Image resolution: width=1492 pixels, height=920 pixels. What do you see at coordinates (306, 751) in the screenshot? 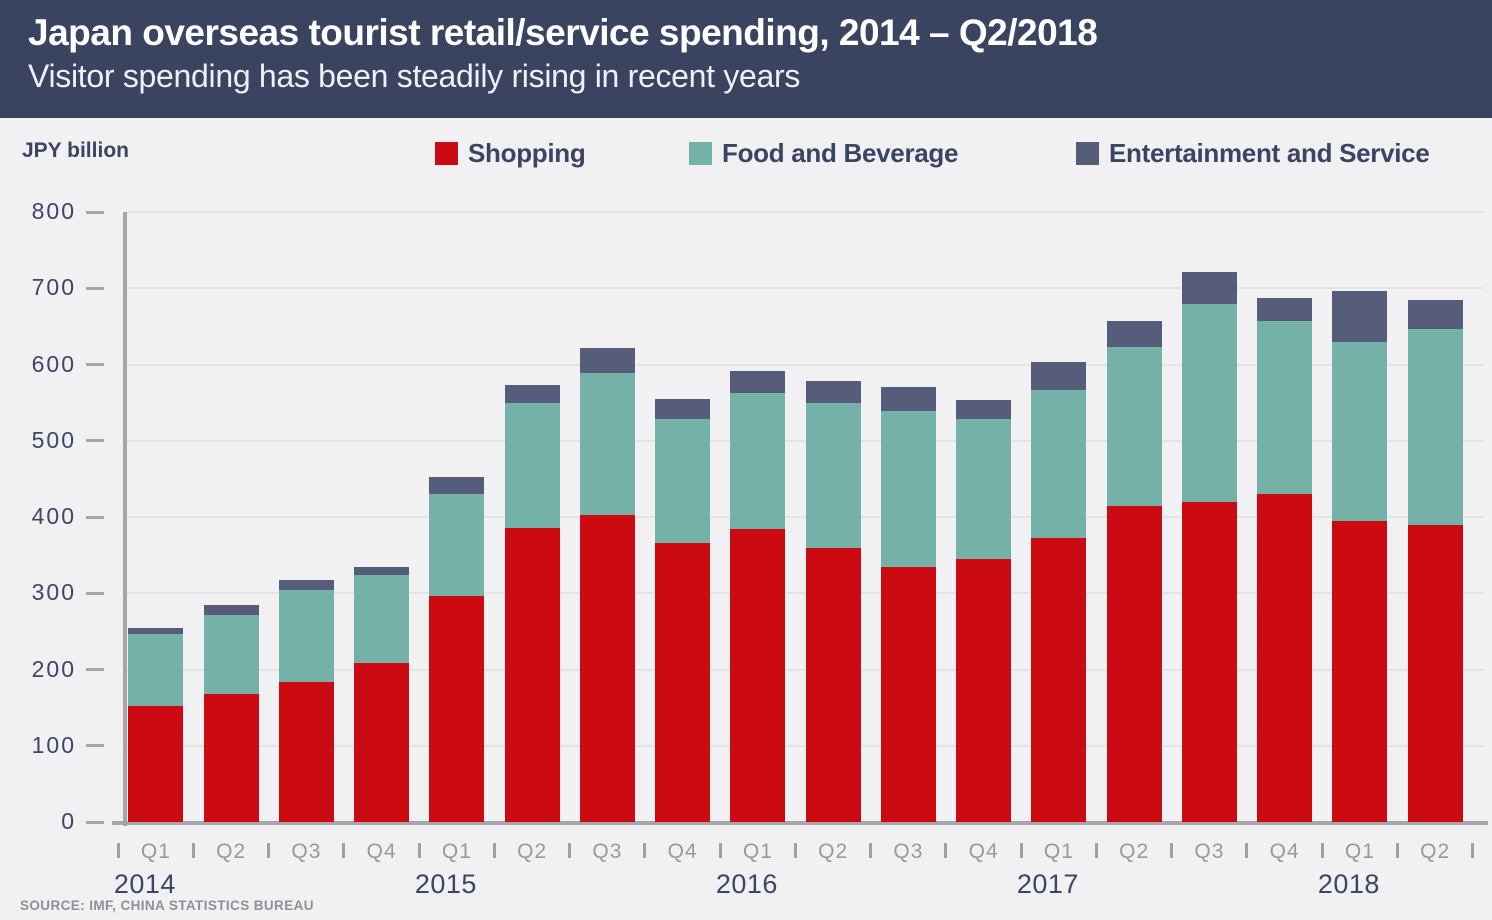
I see `bar-segment-2014-q3-shopping` at bounding box center [306, 751].